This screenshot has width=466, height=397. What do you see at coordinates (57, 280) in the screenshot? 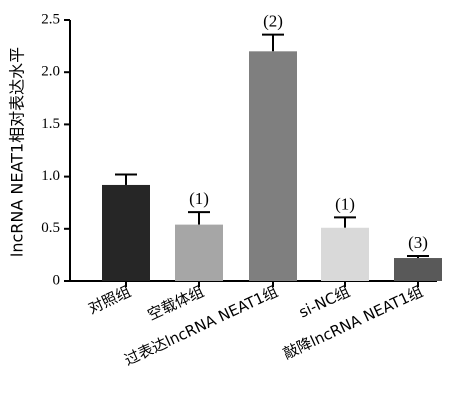
I see `y-tick-label: 0` at bounding box center [57, 280].